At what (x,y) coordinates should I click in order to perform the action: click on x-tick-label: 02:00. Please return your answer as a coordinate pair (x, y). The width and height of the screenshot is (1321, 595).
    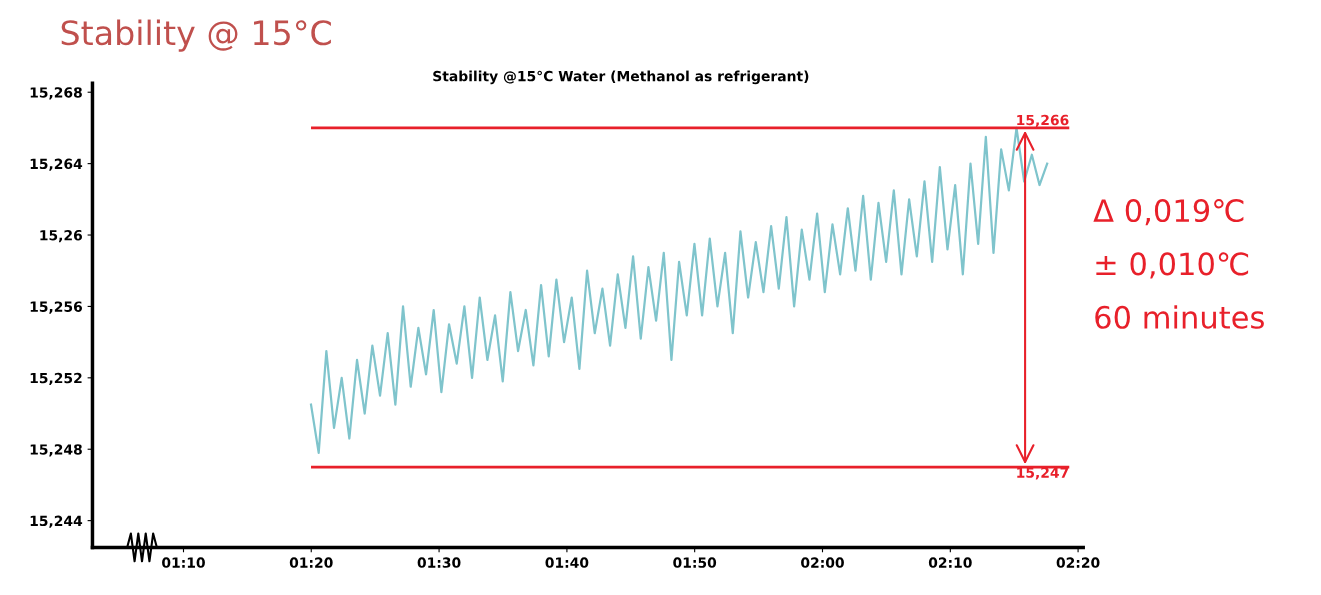
    Looking at the image, I should click on (822, 562).